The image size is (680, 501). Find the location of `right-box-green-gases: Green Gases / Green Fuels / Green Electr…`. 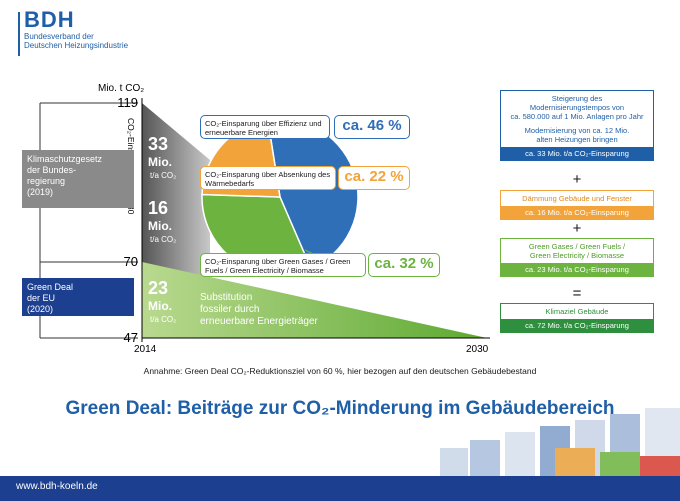

right-box-green-gases: Green Gases / Green Fuels / Green Electr… is located at coordinates (577, 257).